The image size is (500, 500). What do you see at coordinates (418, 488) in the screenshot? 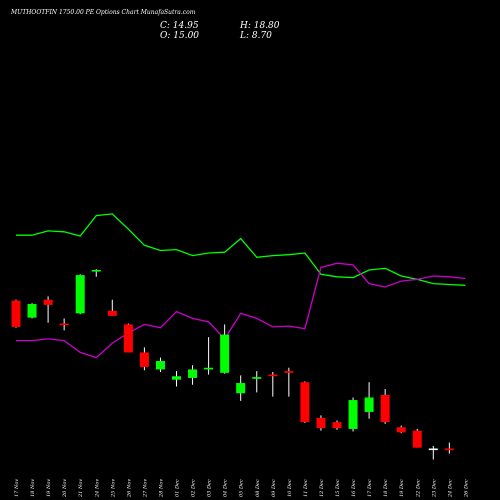
I see `x-tick-label: 22 Dec` at bounding box center [418, 488].